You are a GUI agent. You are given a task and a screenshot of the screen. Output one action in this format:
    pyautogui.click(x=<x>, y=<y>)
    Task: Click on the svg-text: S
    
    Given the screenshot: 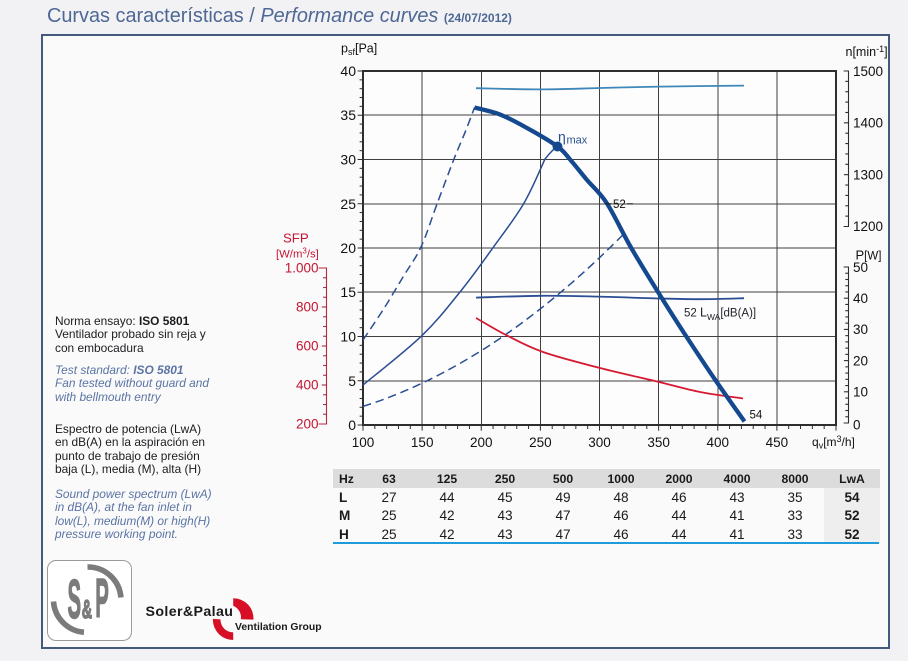 What is the action you would take?
    pyautogui.click(x=75, y=599)
    